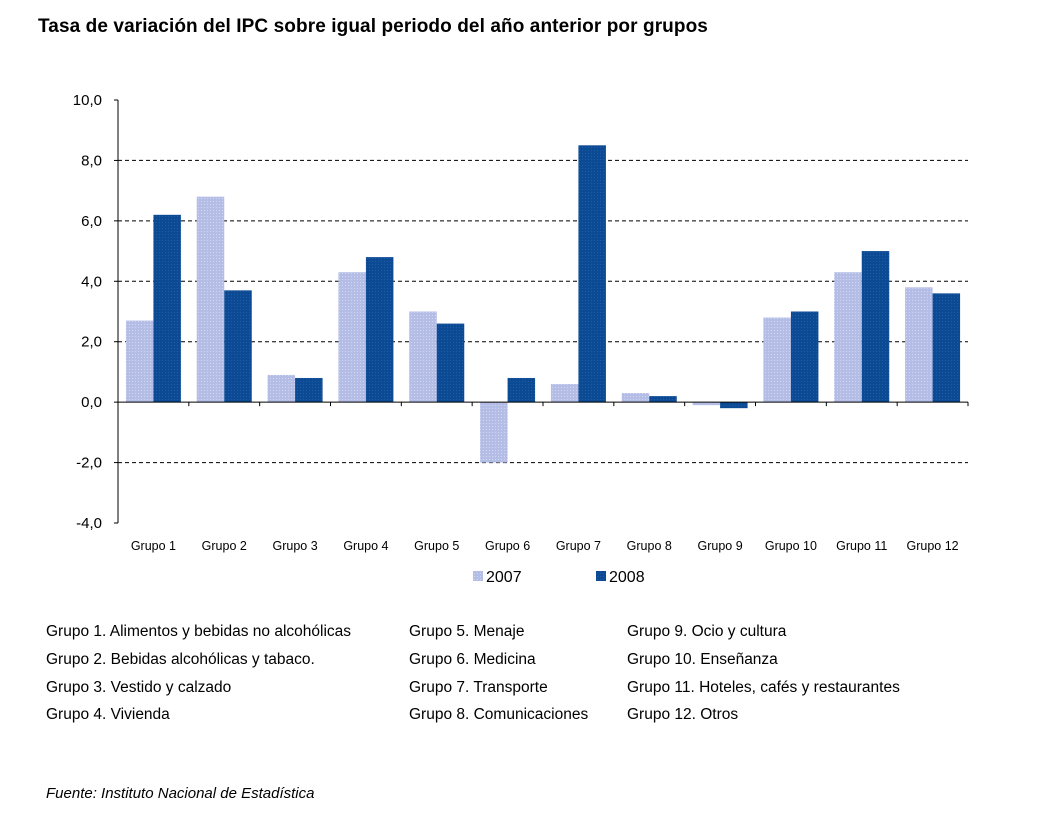 The image size is (1043, 834). What do you see at coordinates (91, 281) in the screenshot?
I see `y-tick-label: 4,0` at bounding box center [91, 281].